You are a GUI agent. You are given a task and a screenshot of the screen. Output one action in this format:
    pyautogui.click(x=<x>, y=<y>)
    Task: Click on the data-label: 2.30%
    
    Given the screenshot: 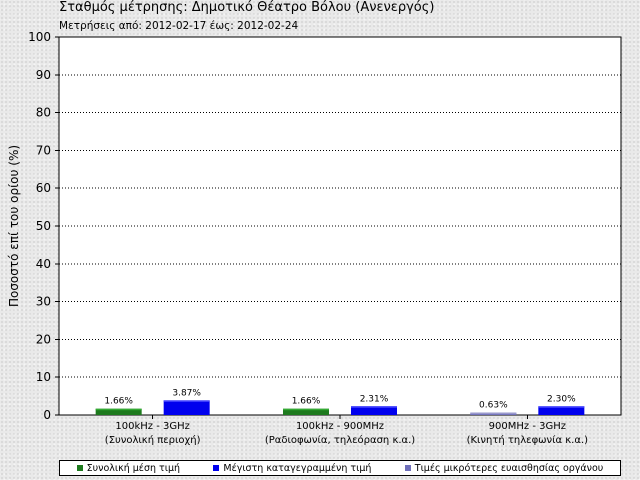 What is the action you would take?
    pyautogui.click(x=561, y=399)
    